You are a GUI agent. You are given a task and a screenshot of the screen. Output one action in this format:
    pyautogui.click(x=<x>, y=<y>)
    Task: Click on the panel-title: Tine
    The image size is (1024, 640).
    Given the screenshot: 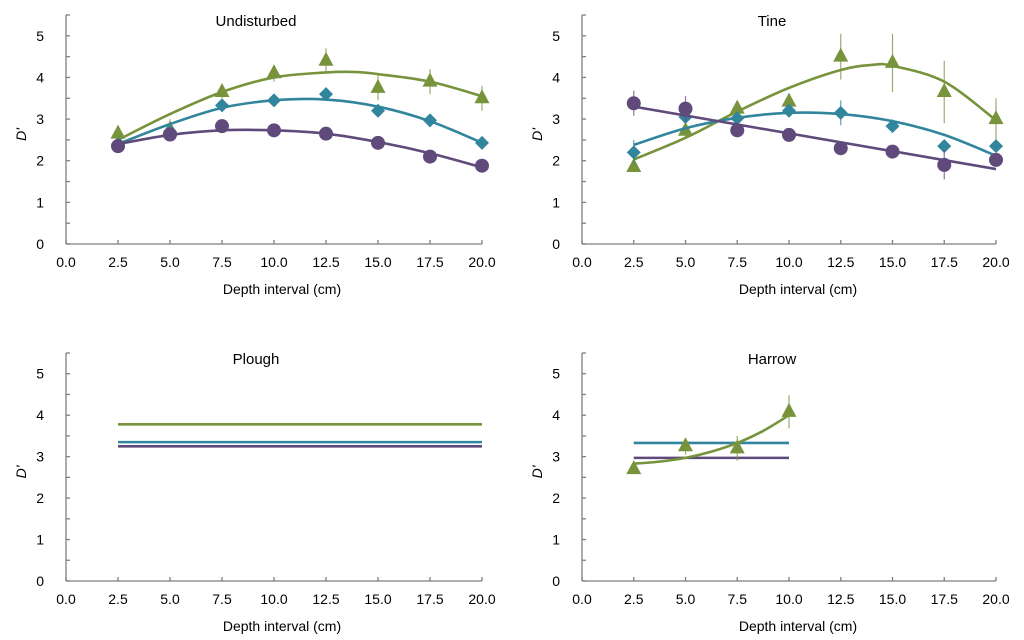 What is the action you would take?
    pyautogui.click(x=772, y=21)
    